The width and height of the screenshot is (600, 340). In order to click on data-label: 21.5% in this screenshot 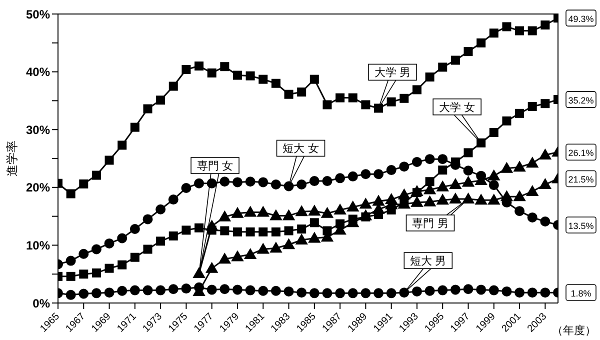, I will do `click(581, 179)`.